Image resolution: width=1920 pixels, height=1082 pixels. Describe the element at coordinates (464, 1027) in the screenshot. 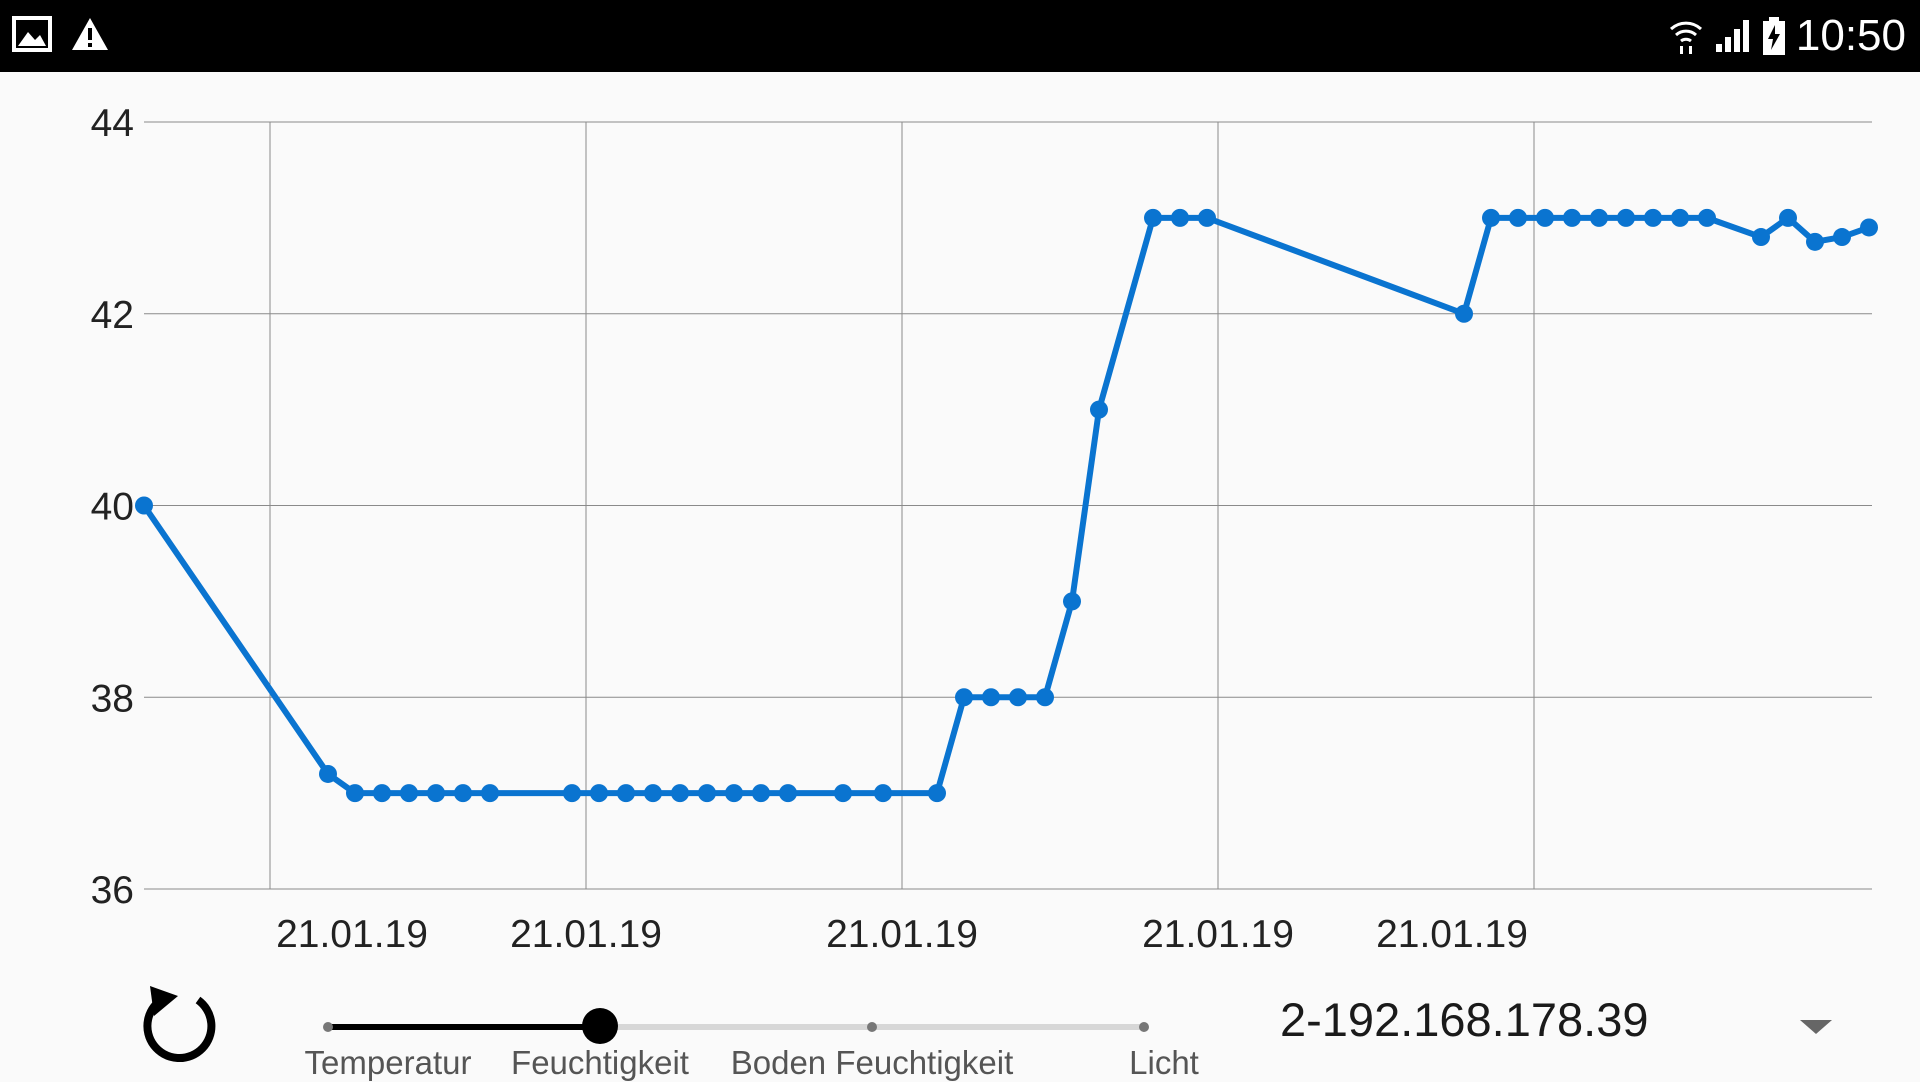

I see `slider-fill` at that location.